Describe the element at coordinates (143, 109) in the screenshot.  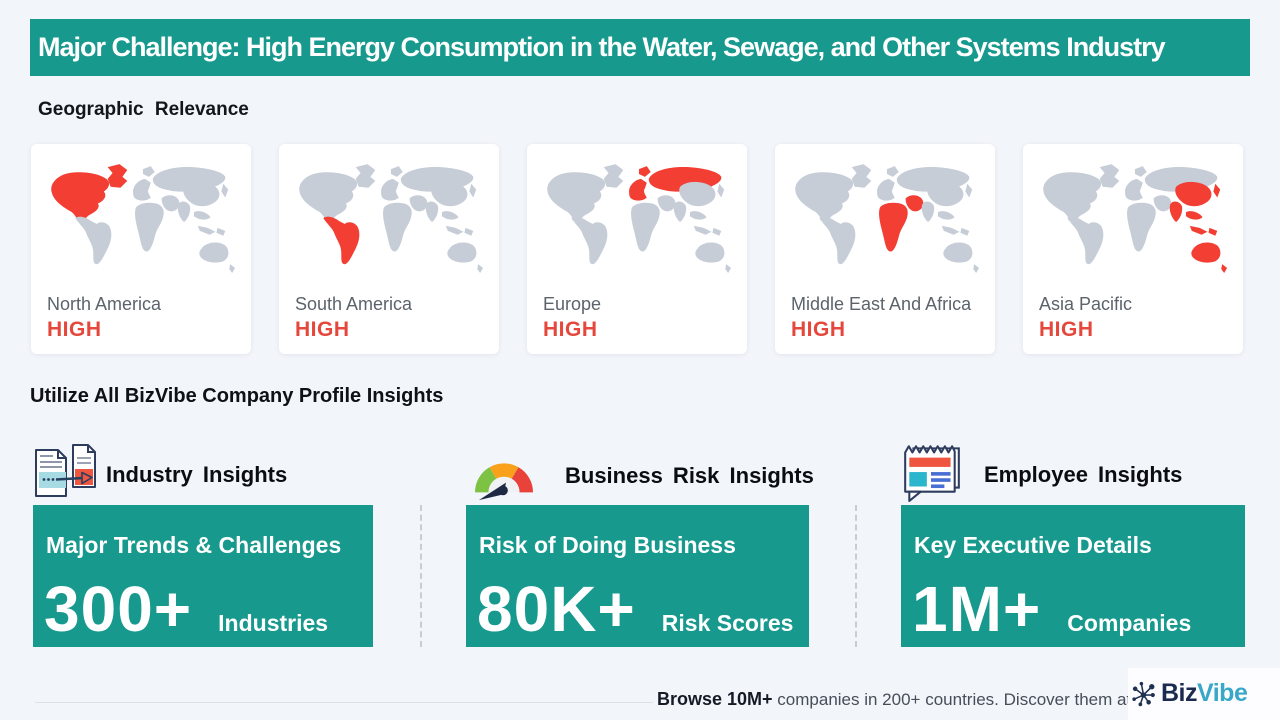
I see `geographic-relevance-heading: Geographic Relevance` at that location.